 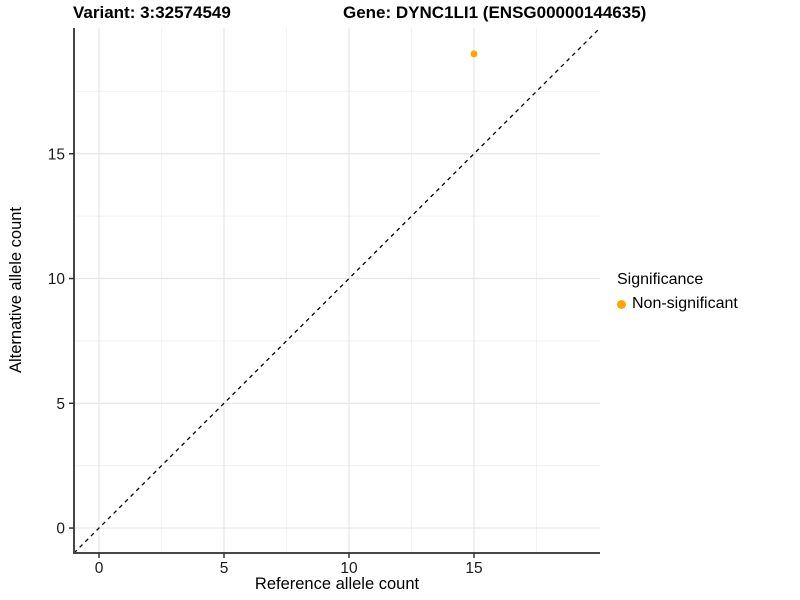 What do you see at coordinates (60, 529) in the screenshot?
I see `y-tick-label: 0` at bounding box center [60, 529].